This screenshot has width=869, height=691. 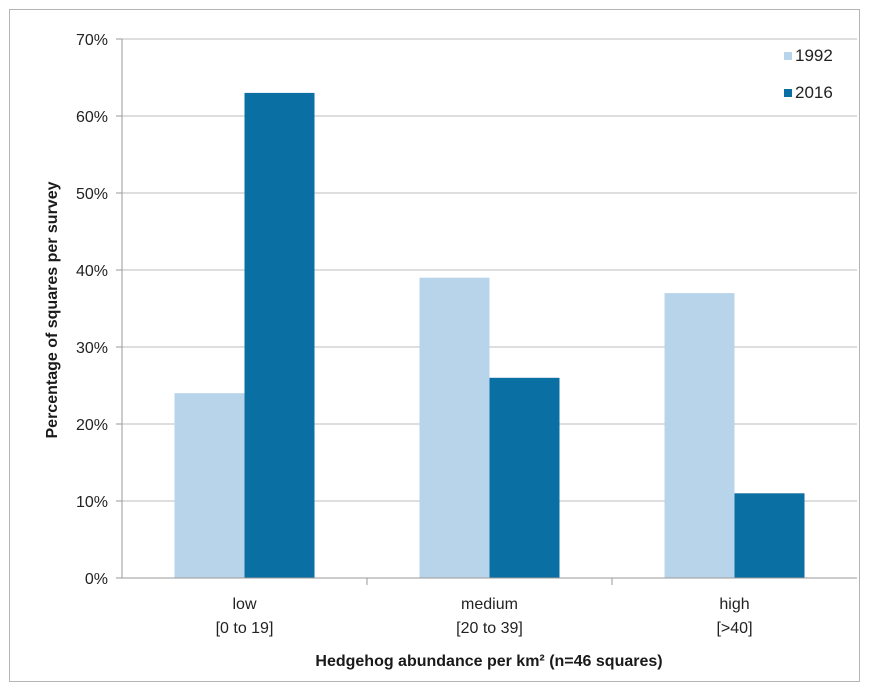 What do you see at coordinates (699, 435) in the screenshot?
I see `bar-1992-high` at bounding box center [699, 435].